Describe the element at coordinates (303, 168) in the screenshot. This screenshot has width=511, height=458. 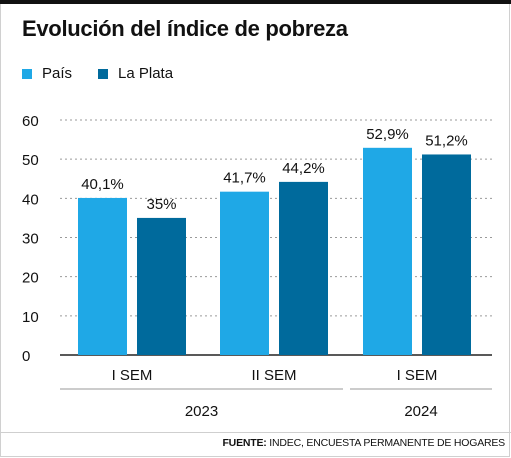
I see `data-label: 44,2%` at that location.